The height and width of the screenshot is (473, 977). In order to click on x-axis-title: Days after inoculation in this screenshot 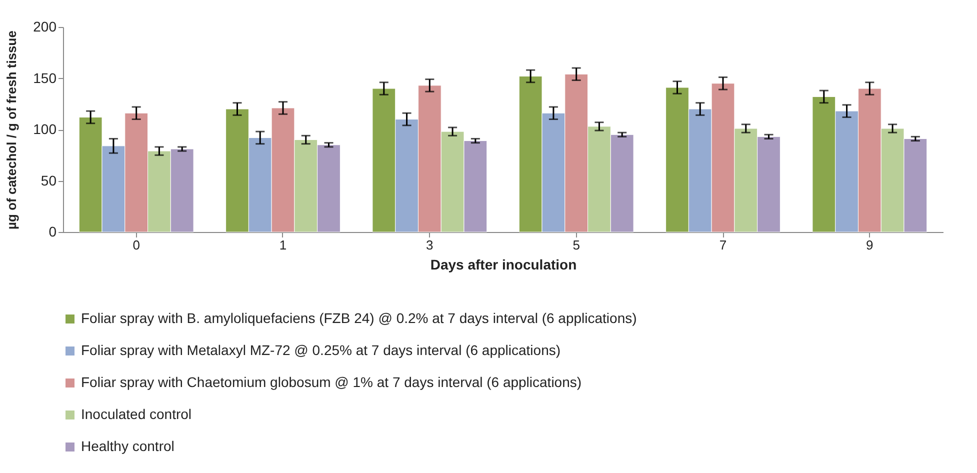, I will do `click(503, 264)`.